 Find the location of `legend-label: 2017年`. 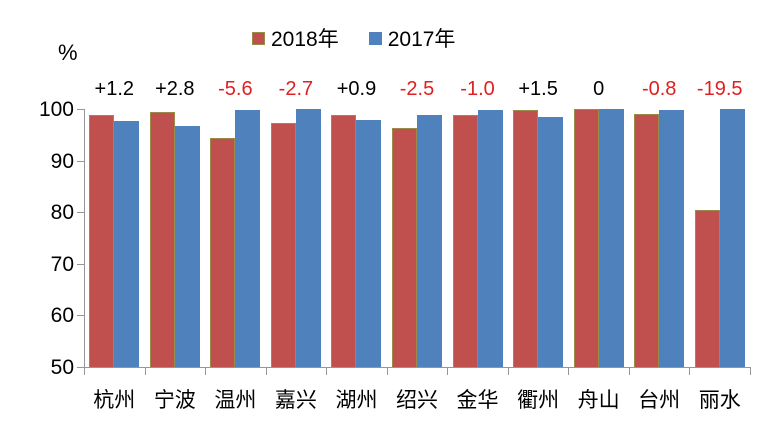

legend-label: 2017年 is located at coordinates (421, 39).